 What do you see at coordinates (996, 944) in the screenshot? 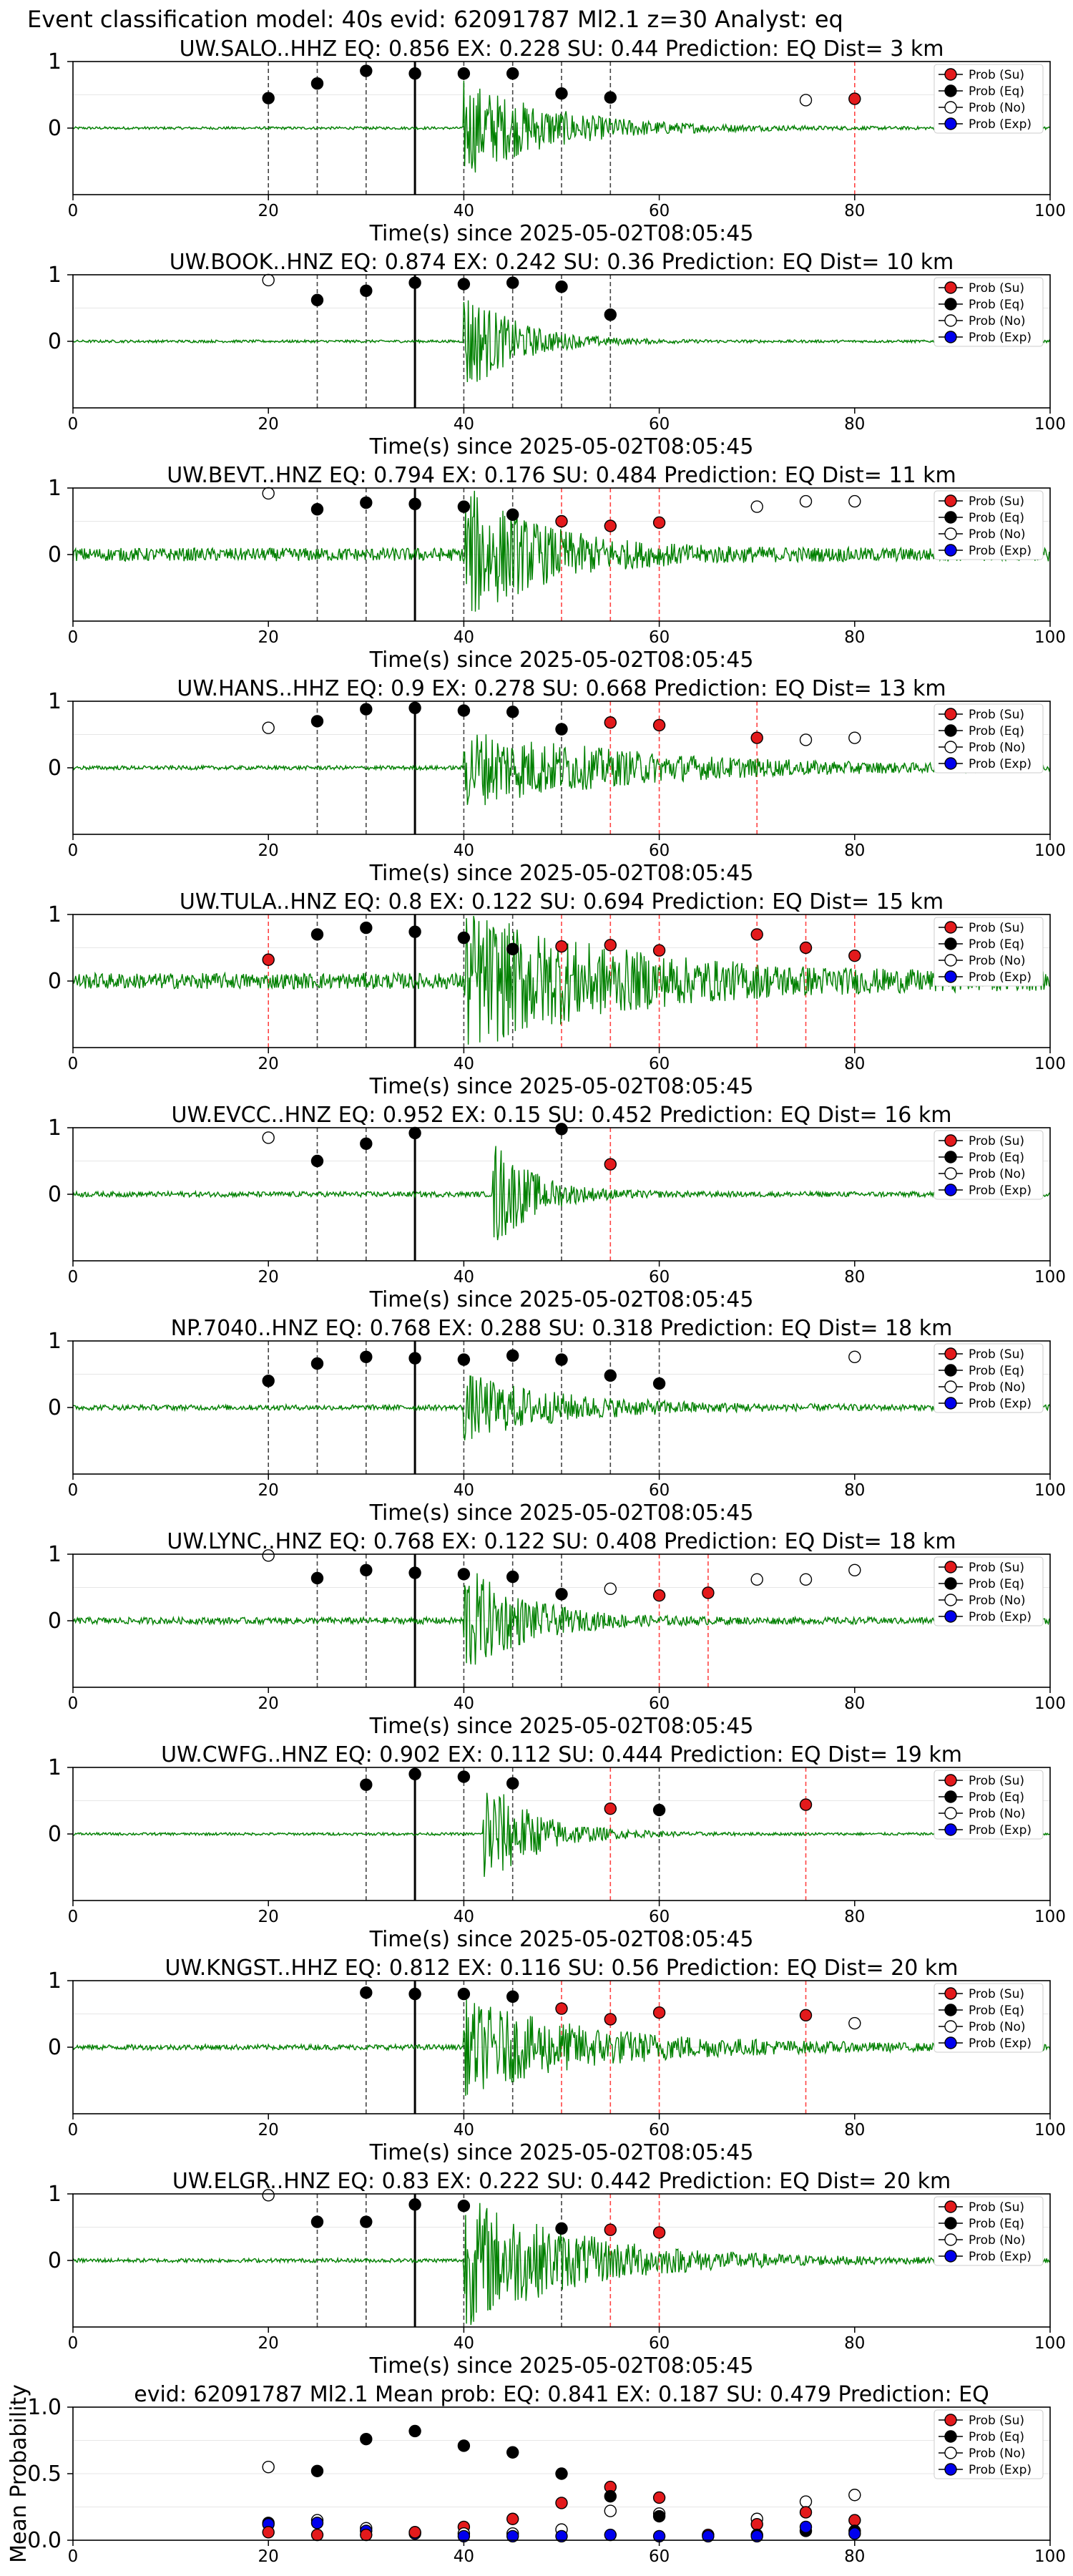
I see `legend-label-eq-4: Prob (Eq)` at bounding box center [996, 944].